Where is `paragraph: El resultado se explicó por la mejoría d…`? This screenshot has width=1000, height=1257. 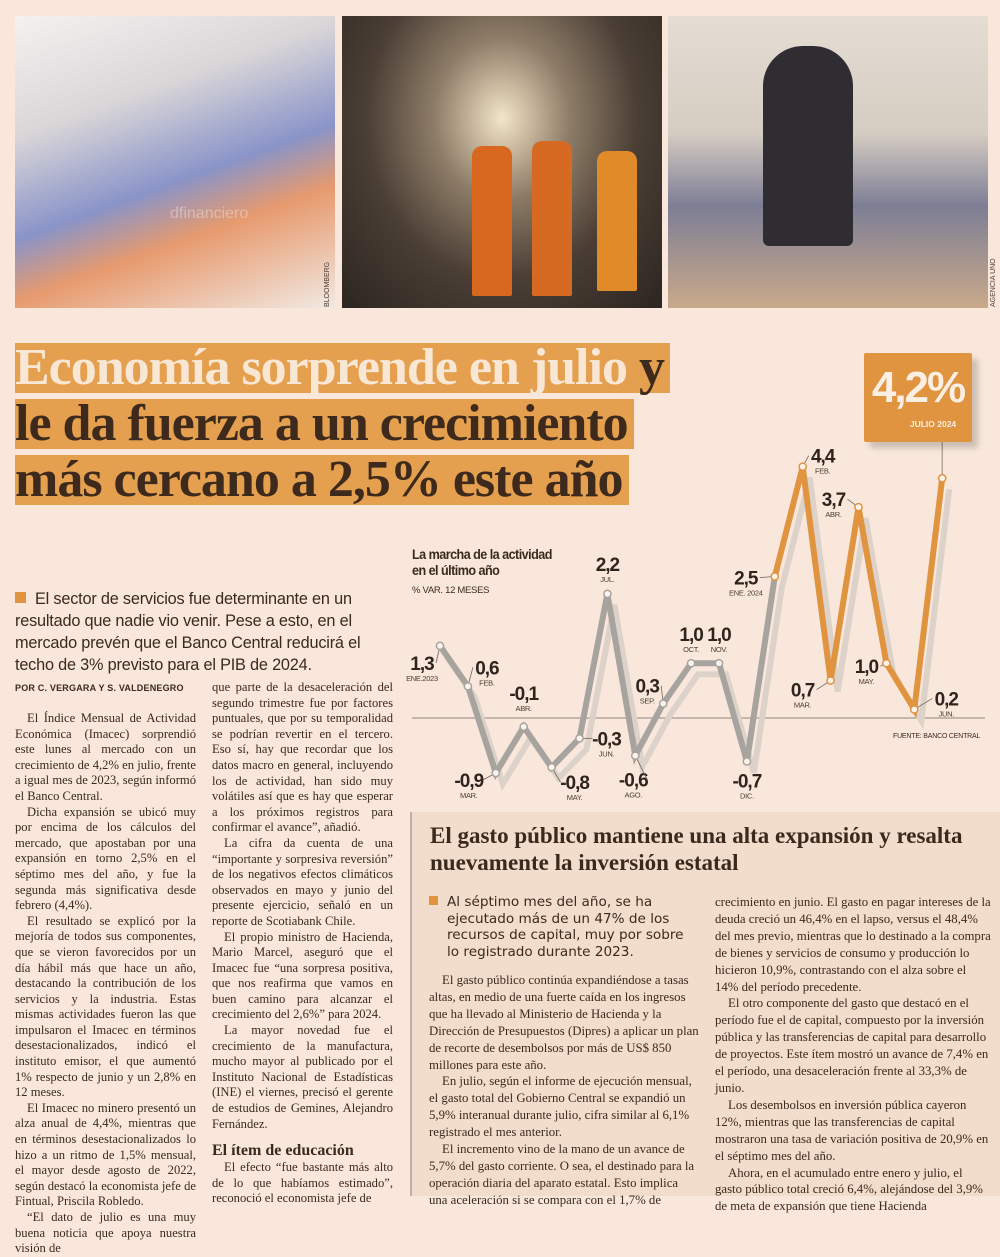 paragraph: El resultado se explicó por la mejoría d… is located at coordinates (105, 1006).